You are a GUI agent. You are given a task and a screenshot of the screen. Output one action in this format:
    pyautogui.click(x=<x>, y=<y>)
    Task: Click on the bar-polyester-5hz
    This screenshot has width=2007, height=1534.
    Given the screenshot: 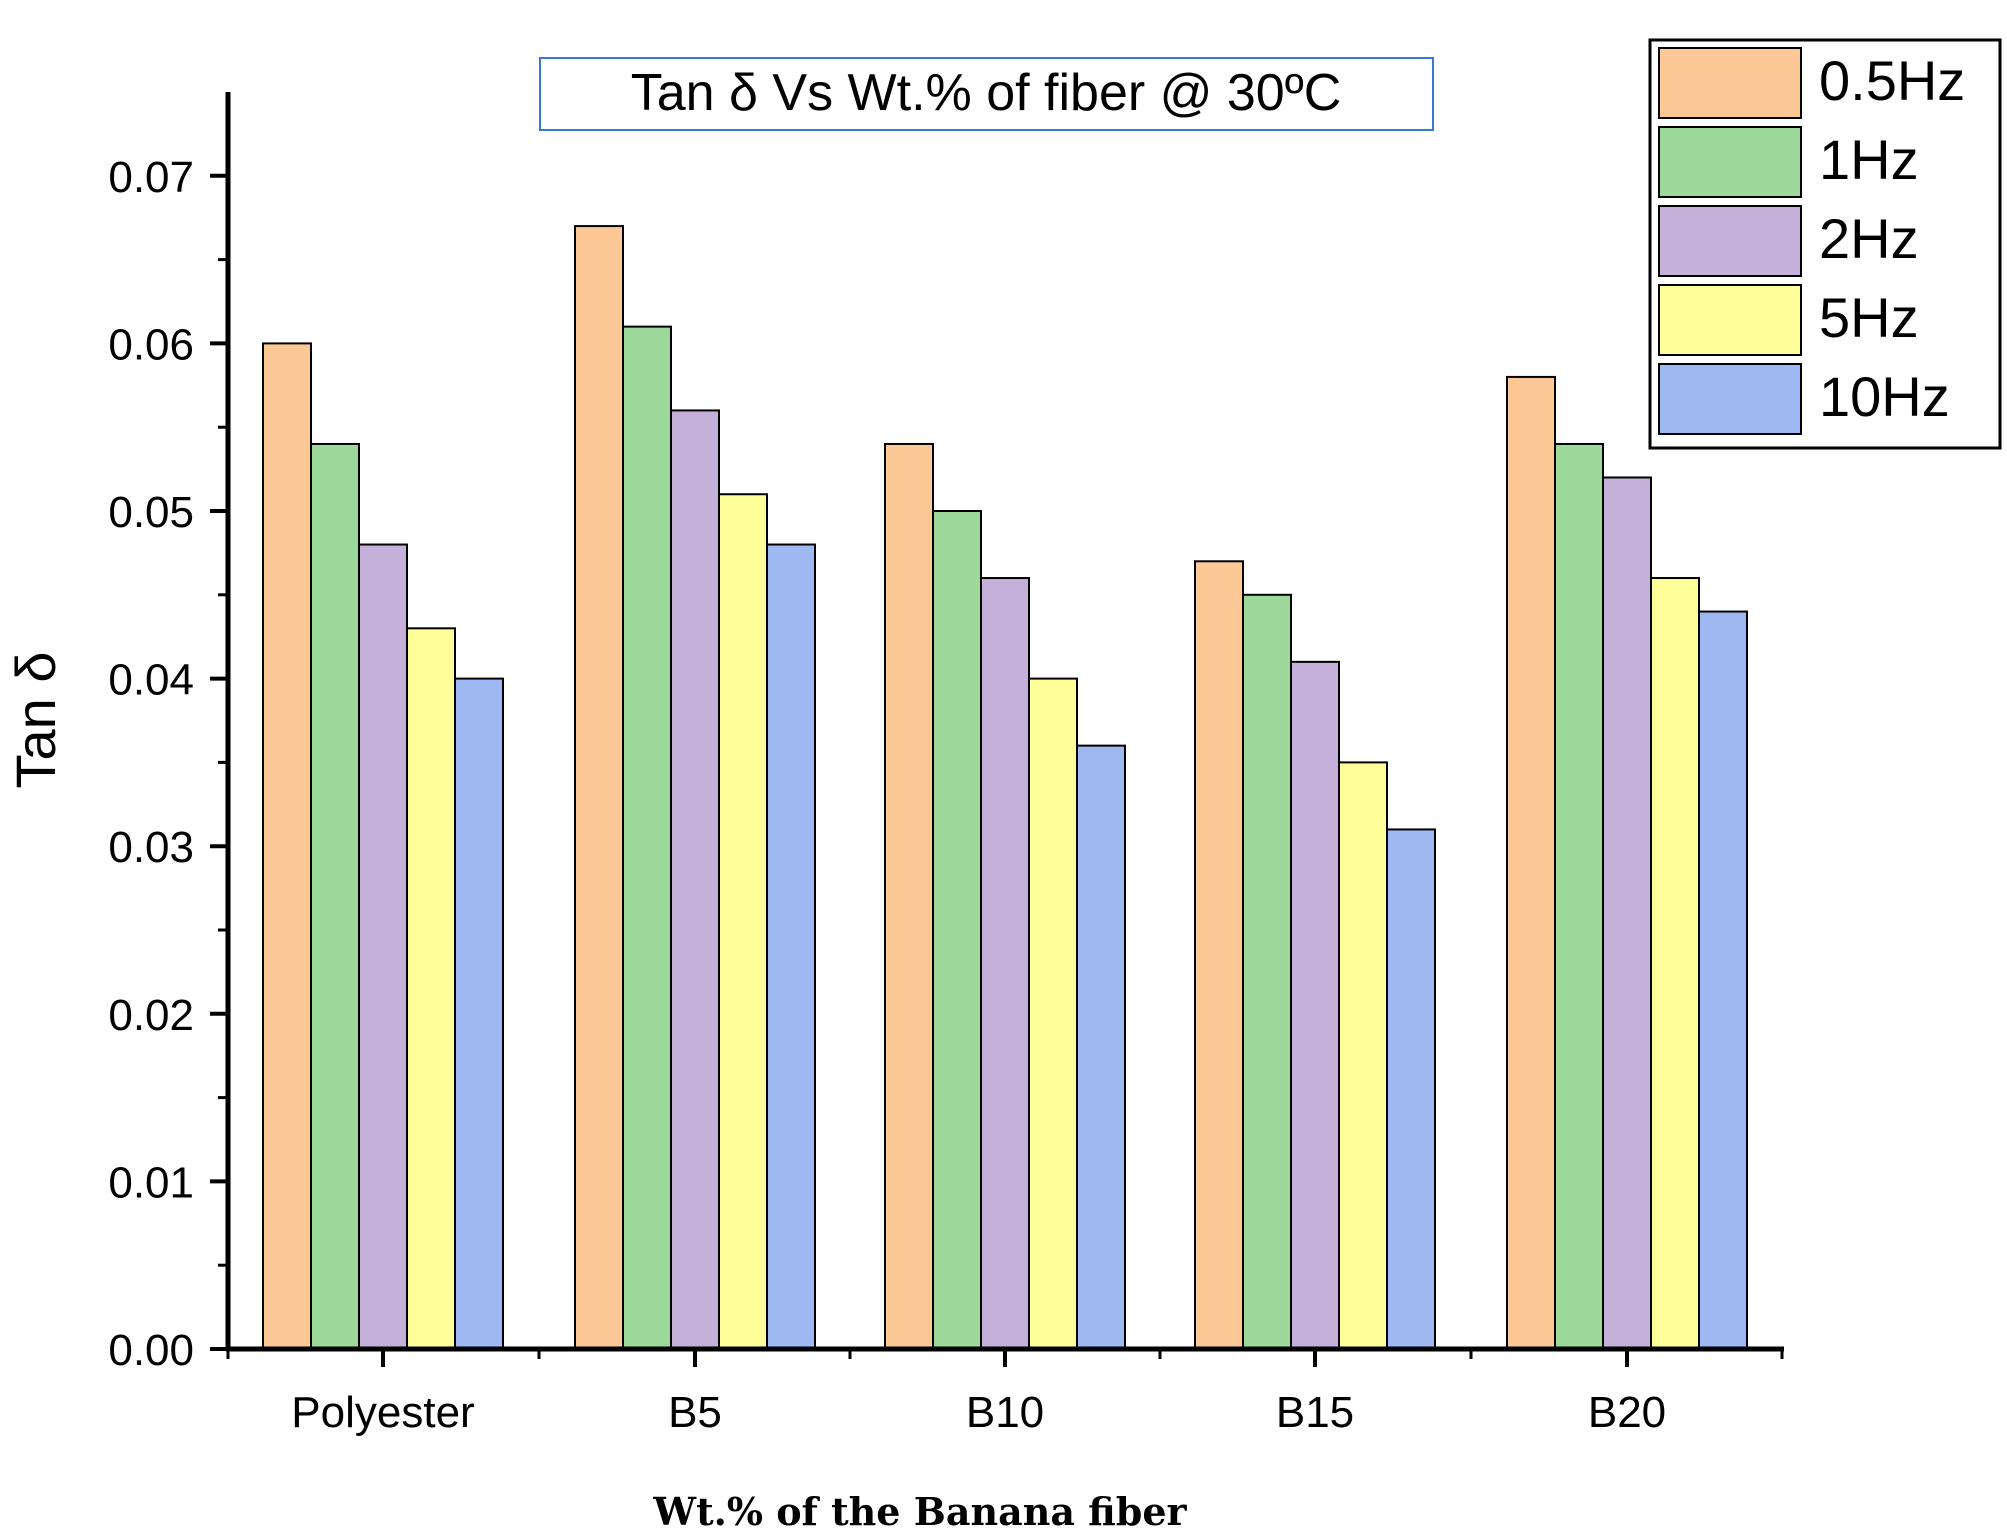 What is the action you would take?
    pyautogui.click(x=431, y=988)
    